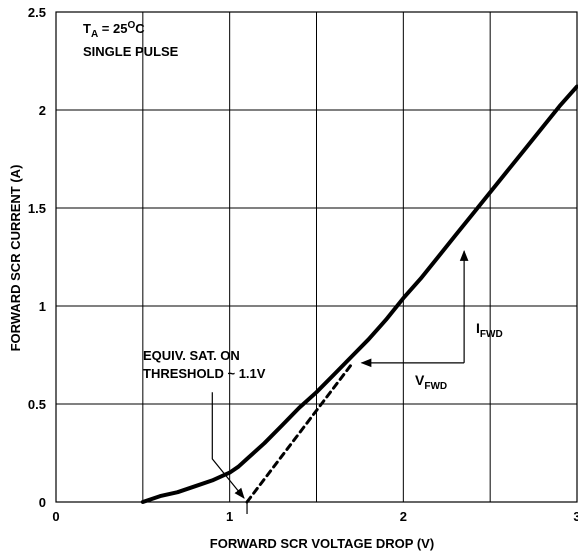  I want to click on y-tick-label: 0, so click(42, 502).